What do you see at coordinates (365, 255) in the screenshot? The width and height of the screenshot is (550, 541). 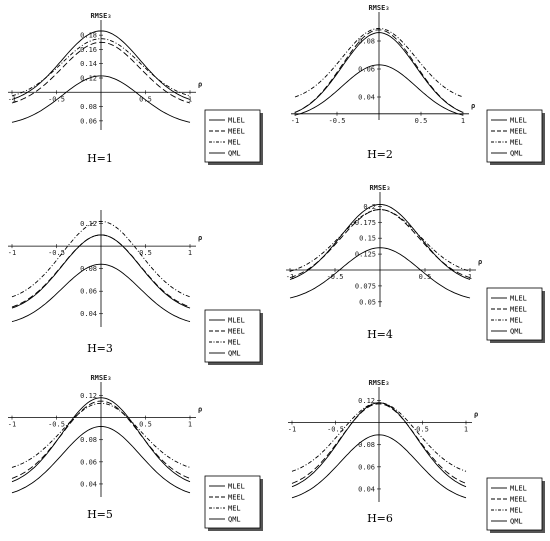 I see `y-tick-label: 0.125` at bounding box center [365, 255].